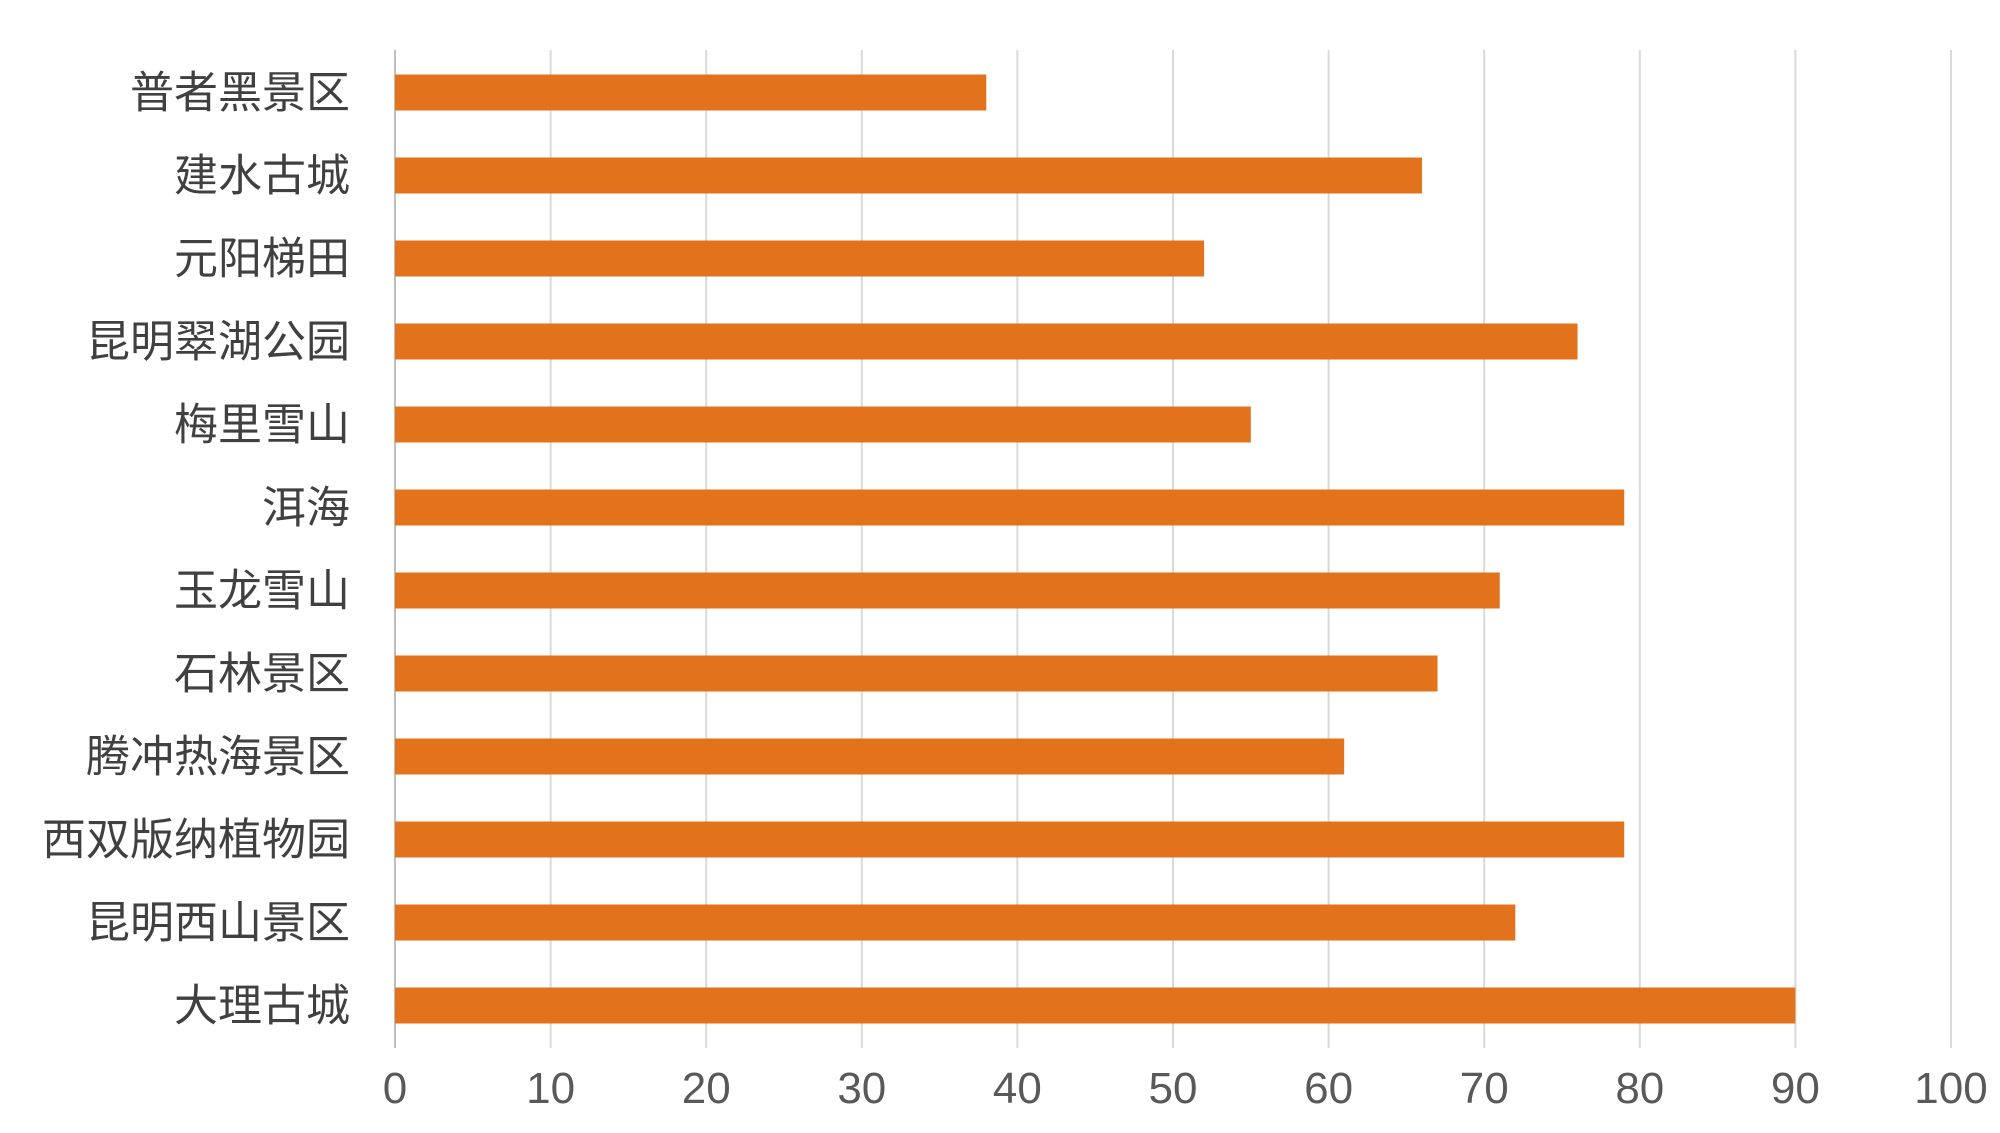 The height and width of the screenshot is (1133, 2000). I want to click on category-label: 洱海, so click(306, 508).